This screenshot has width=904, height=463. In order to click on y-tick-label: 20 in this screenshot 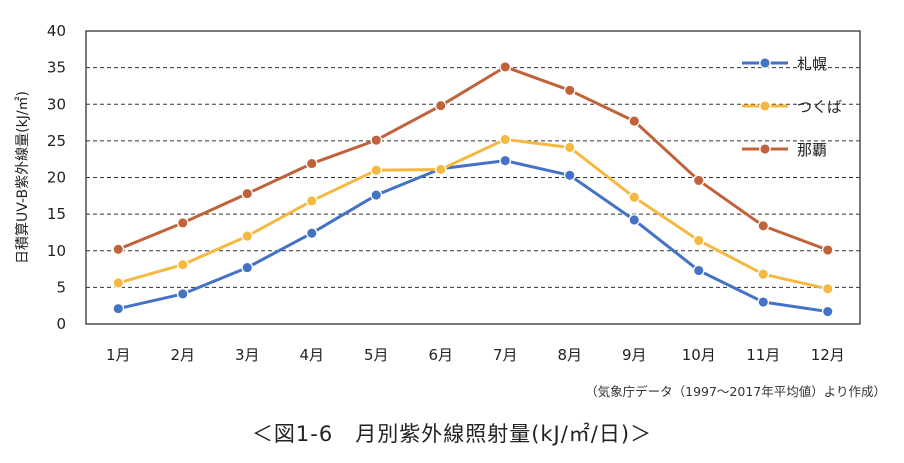, I will do `click(56, 178)`.